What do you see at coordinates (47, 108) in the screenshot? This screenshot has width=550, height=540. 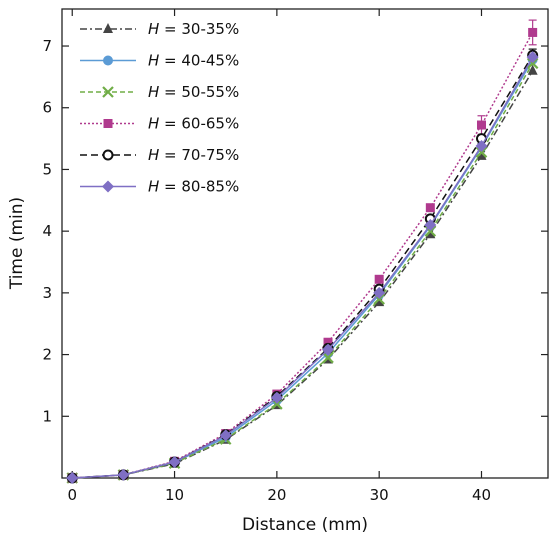 I see `y-tick-label: 6` at bounding box center [47, 108].